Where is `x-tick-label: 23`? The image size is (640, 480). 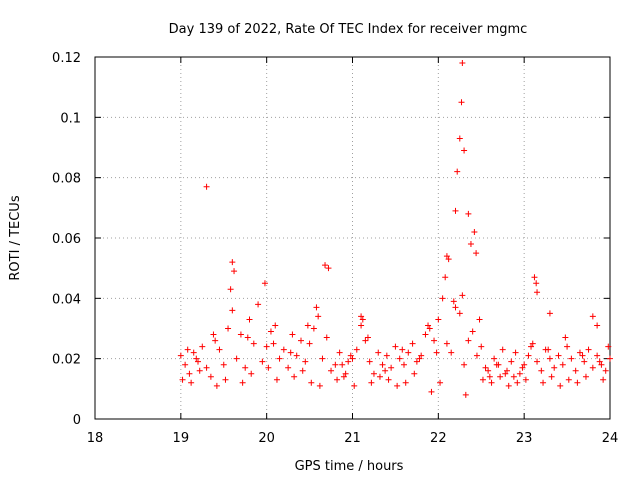 x-tick-label: 23 is located at coordinates (524, 438).